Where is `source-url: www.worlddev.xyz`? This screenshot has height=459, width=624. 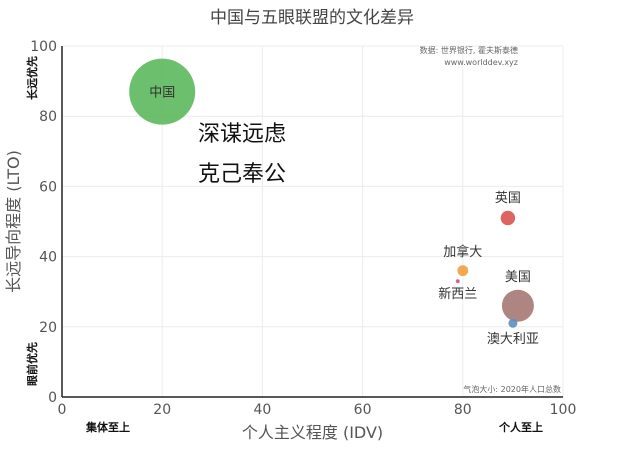
source-url: www.worlddev.xyz is located at coordinates (481, 62).